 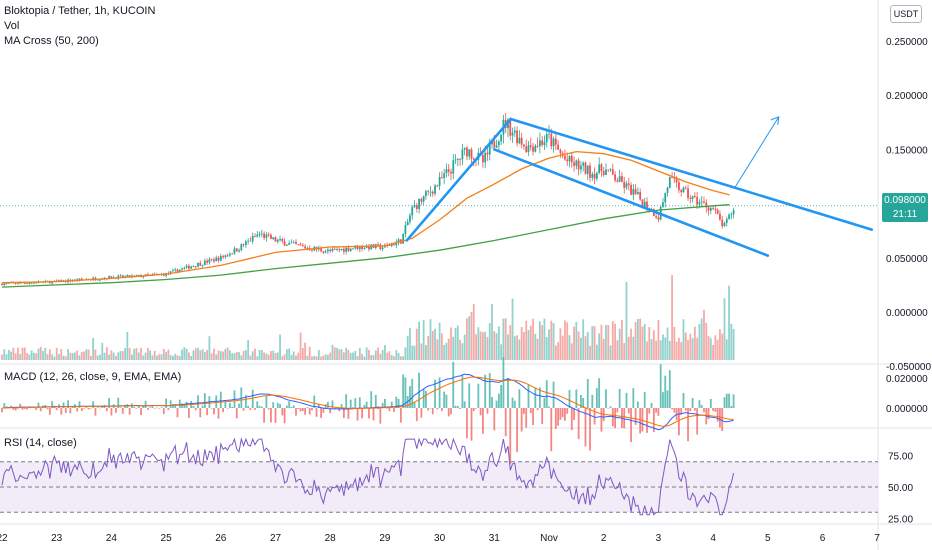 I want to click on legend-macd: MACD (12, 26, close, 9, EMA, EMA), so click(x=93, y=377).